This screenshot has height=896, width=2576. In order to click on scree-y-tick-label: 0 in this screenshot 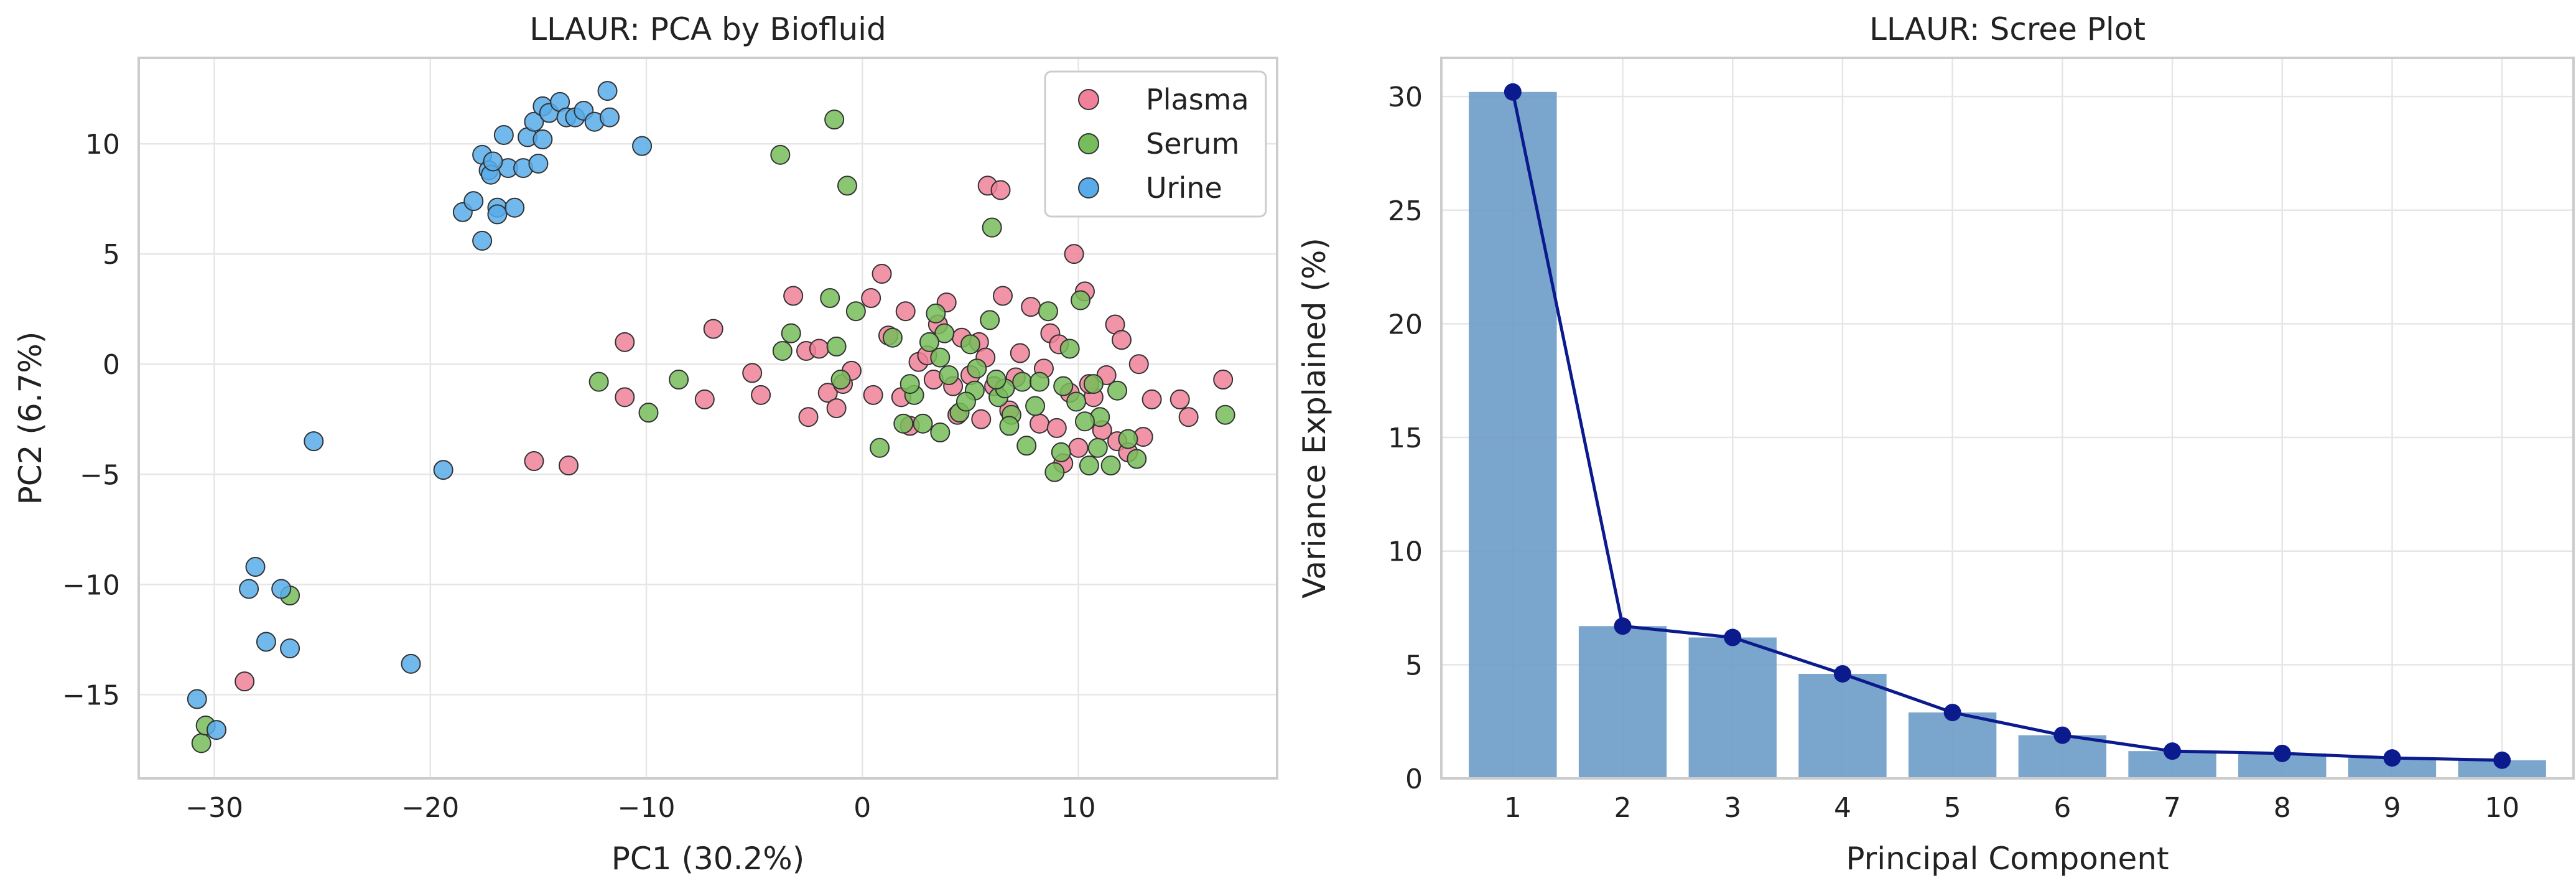, I will do `click(1414, 779)`.